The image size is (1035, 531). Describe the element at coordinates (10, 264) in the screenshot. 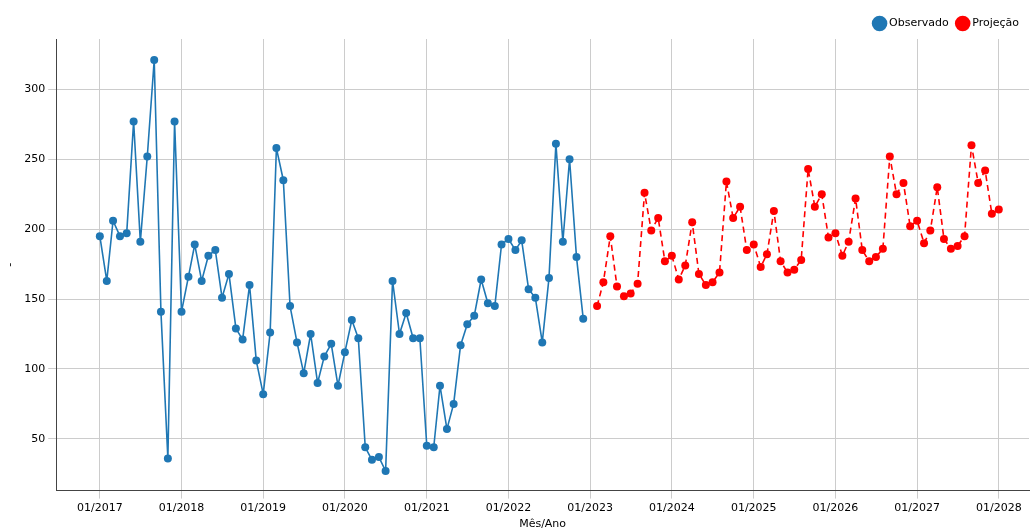

I see `y-axis-title: -` at that location.